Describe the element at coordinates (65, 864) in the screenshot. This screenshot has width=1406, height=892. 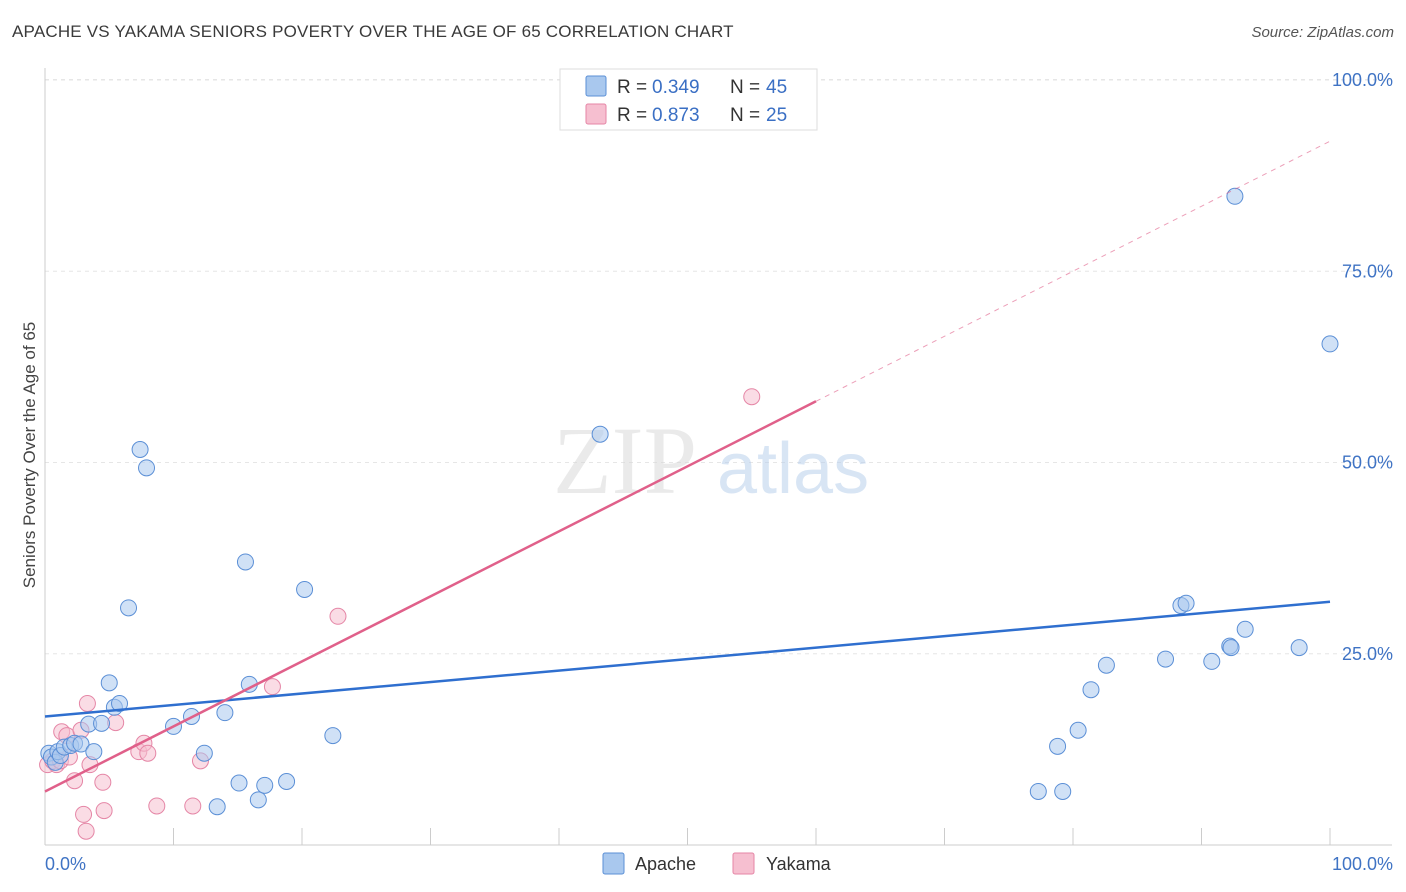
I see `x-tick-label-start: 0.0%` at that location.